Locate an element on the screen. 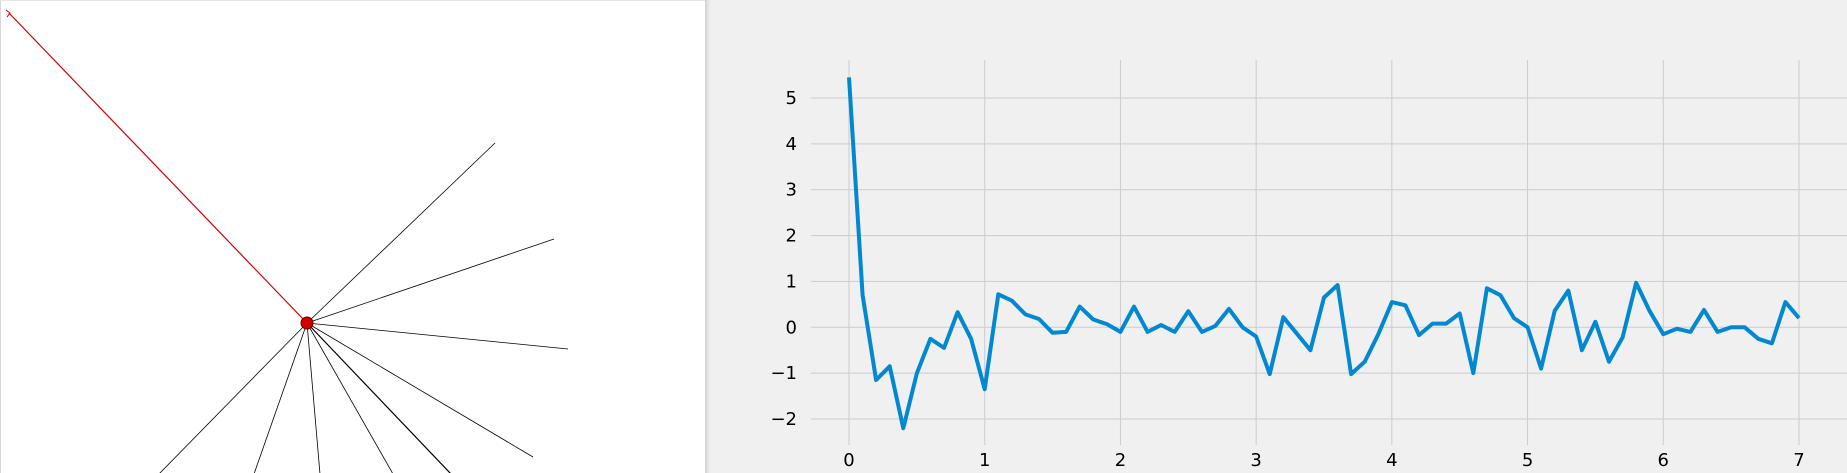 Image resolution: width=1847 pixels, height=473 pixels. x-tick-label: 2 is located at coordinates (1120, 460).